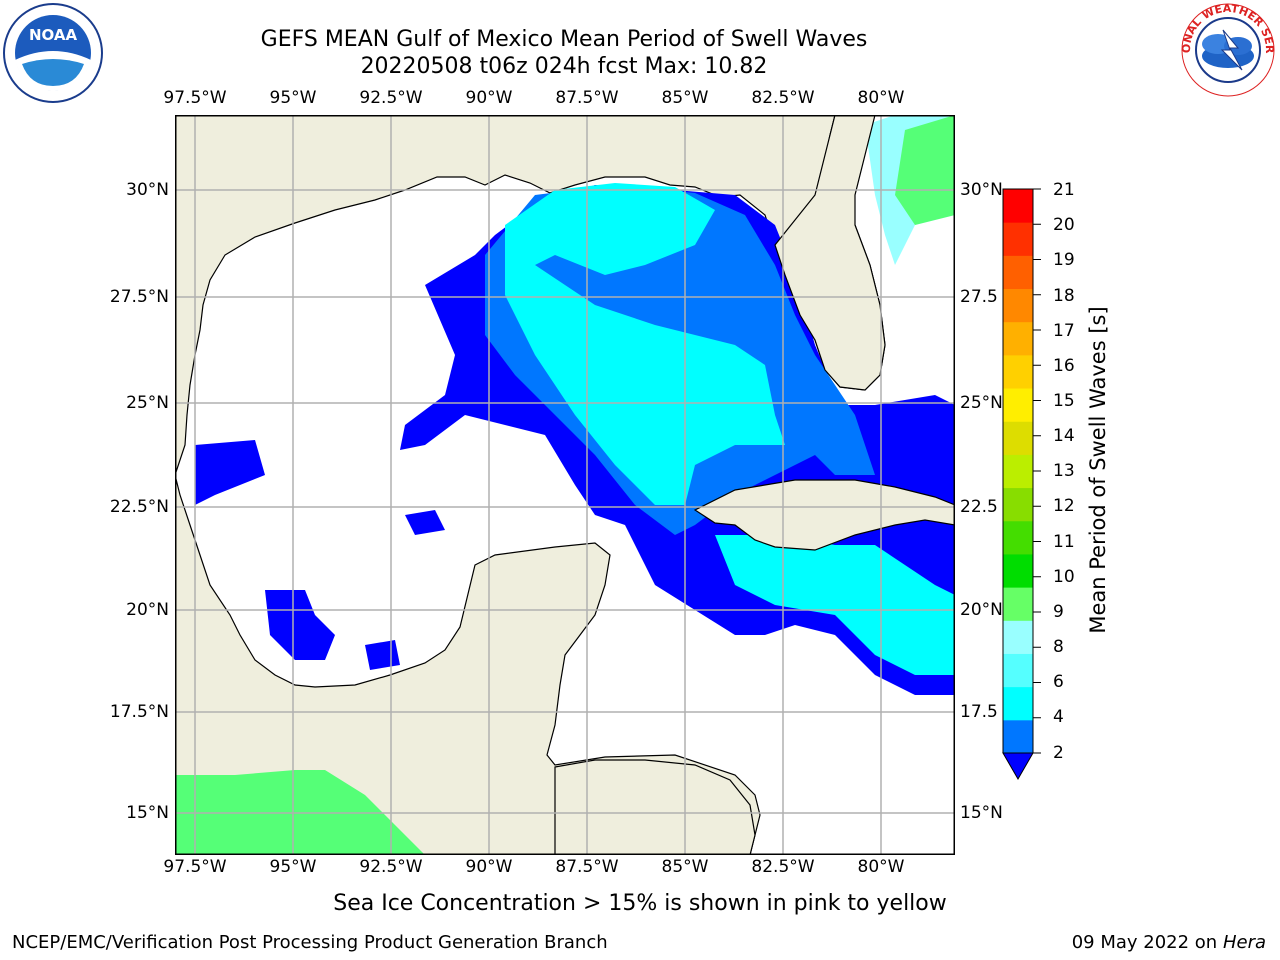 The height and width of the screenshot is (960, 1280). I want to click on lat-label-right: 17.5, so click(979, 712).